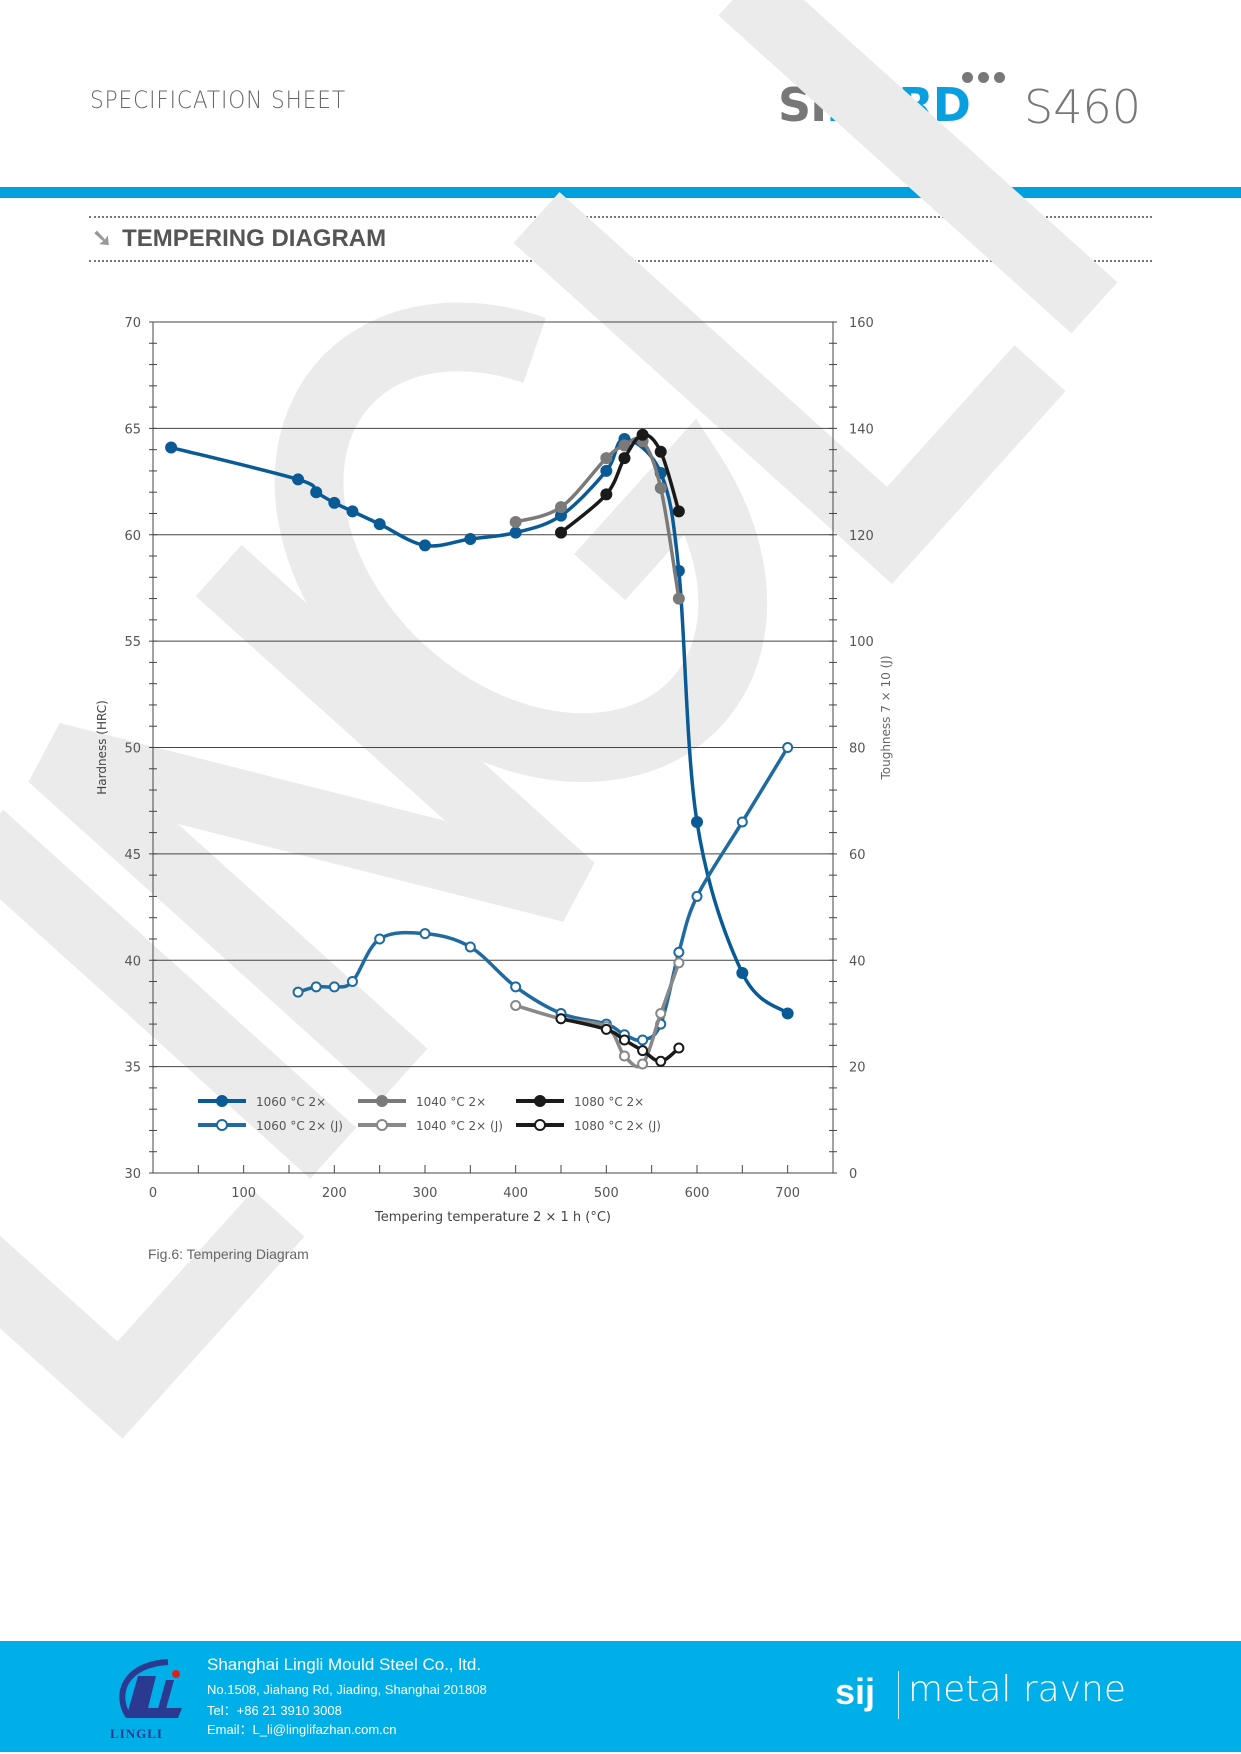 This screenshot has height=1754, width=1241. What do you see at coordinates (861, 429) in the screenshot?
I see `y2-tick-label: 140` at bounding box center [861, 429].